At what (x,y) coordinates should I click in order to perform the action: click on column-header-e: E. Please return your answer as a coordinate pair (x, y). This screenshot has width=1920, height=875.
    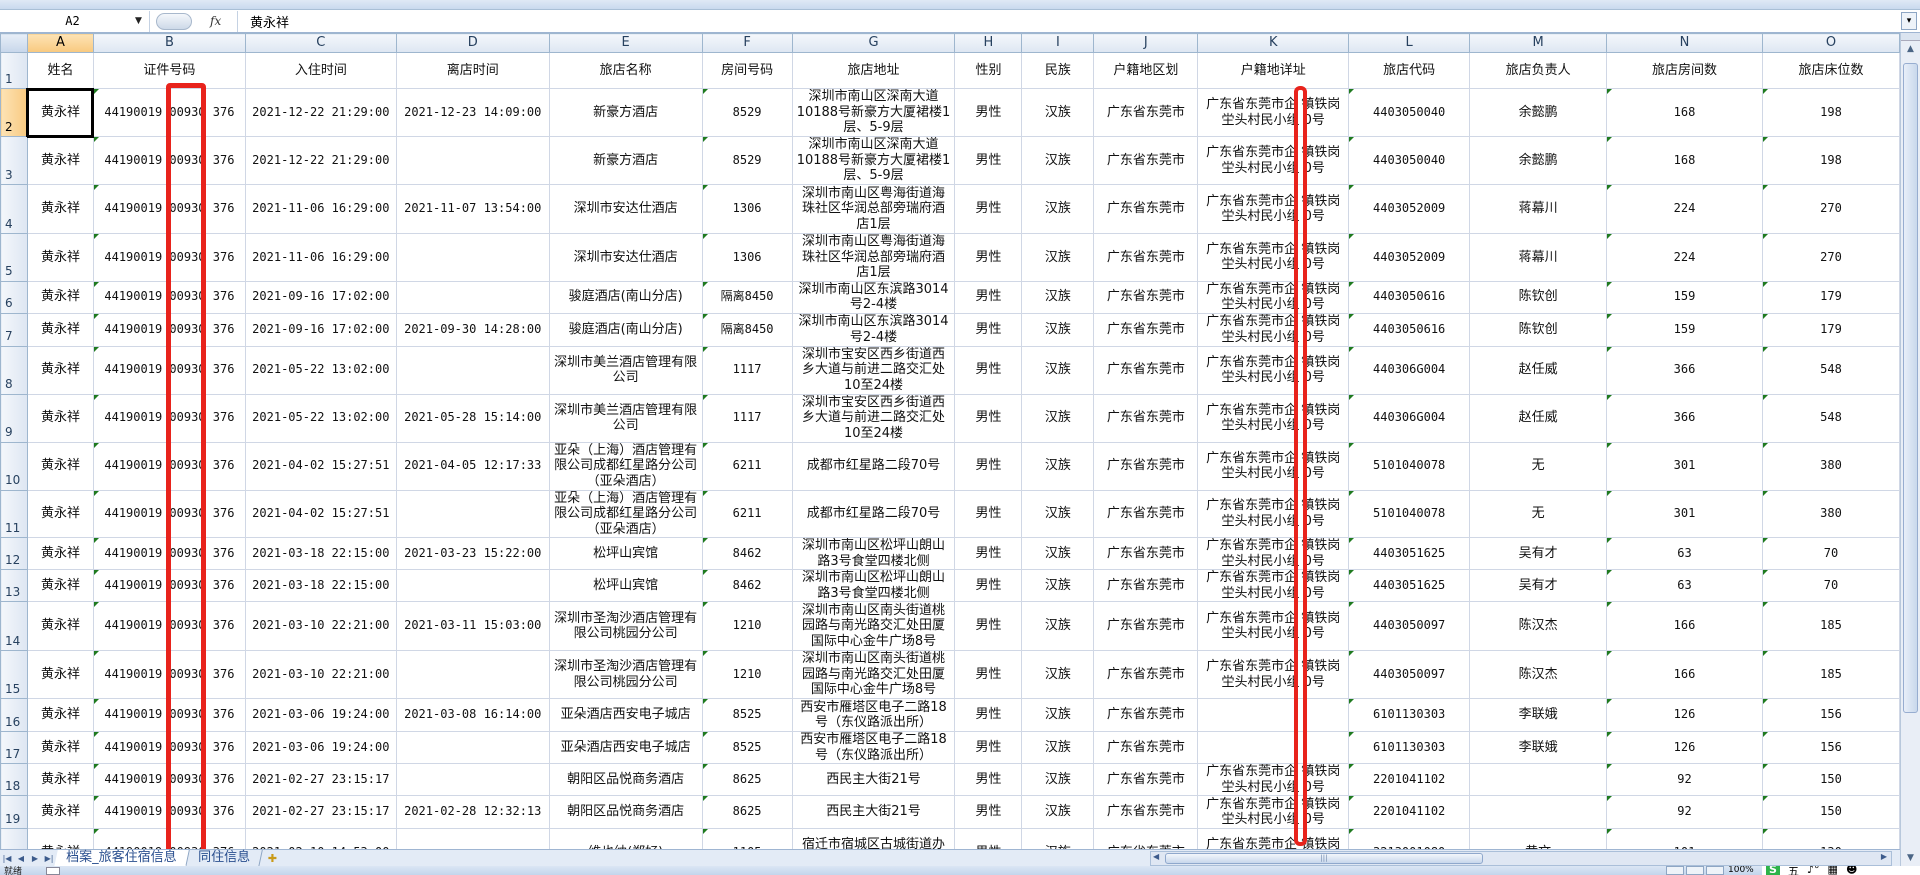
    Looking at the image, I should click on (625, 43).